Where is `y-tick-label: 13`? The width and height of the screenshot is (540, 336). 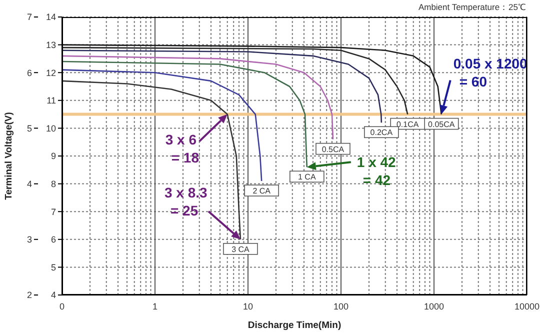 y-tick-label: 13 is located at coordinates (51, 45).